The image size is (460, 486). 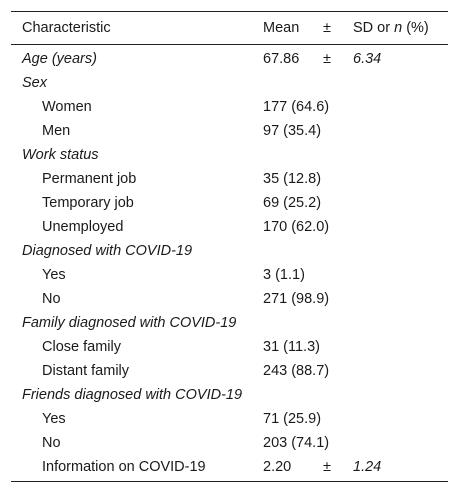 What do you see at coordinates (229, 275) in the screenshot?
I see `table-row: Yes 3 (1.1)` at bounding box center [229, 275].